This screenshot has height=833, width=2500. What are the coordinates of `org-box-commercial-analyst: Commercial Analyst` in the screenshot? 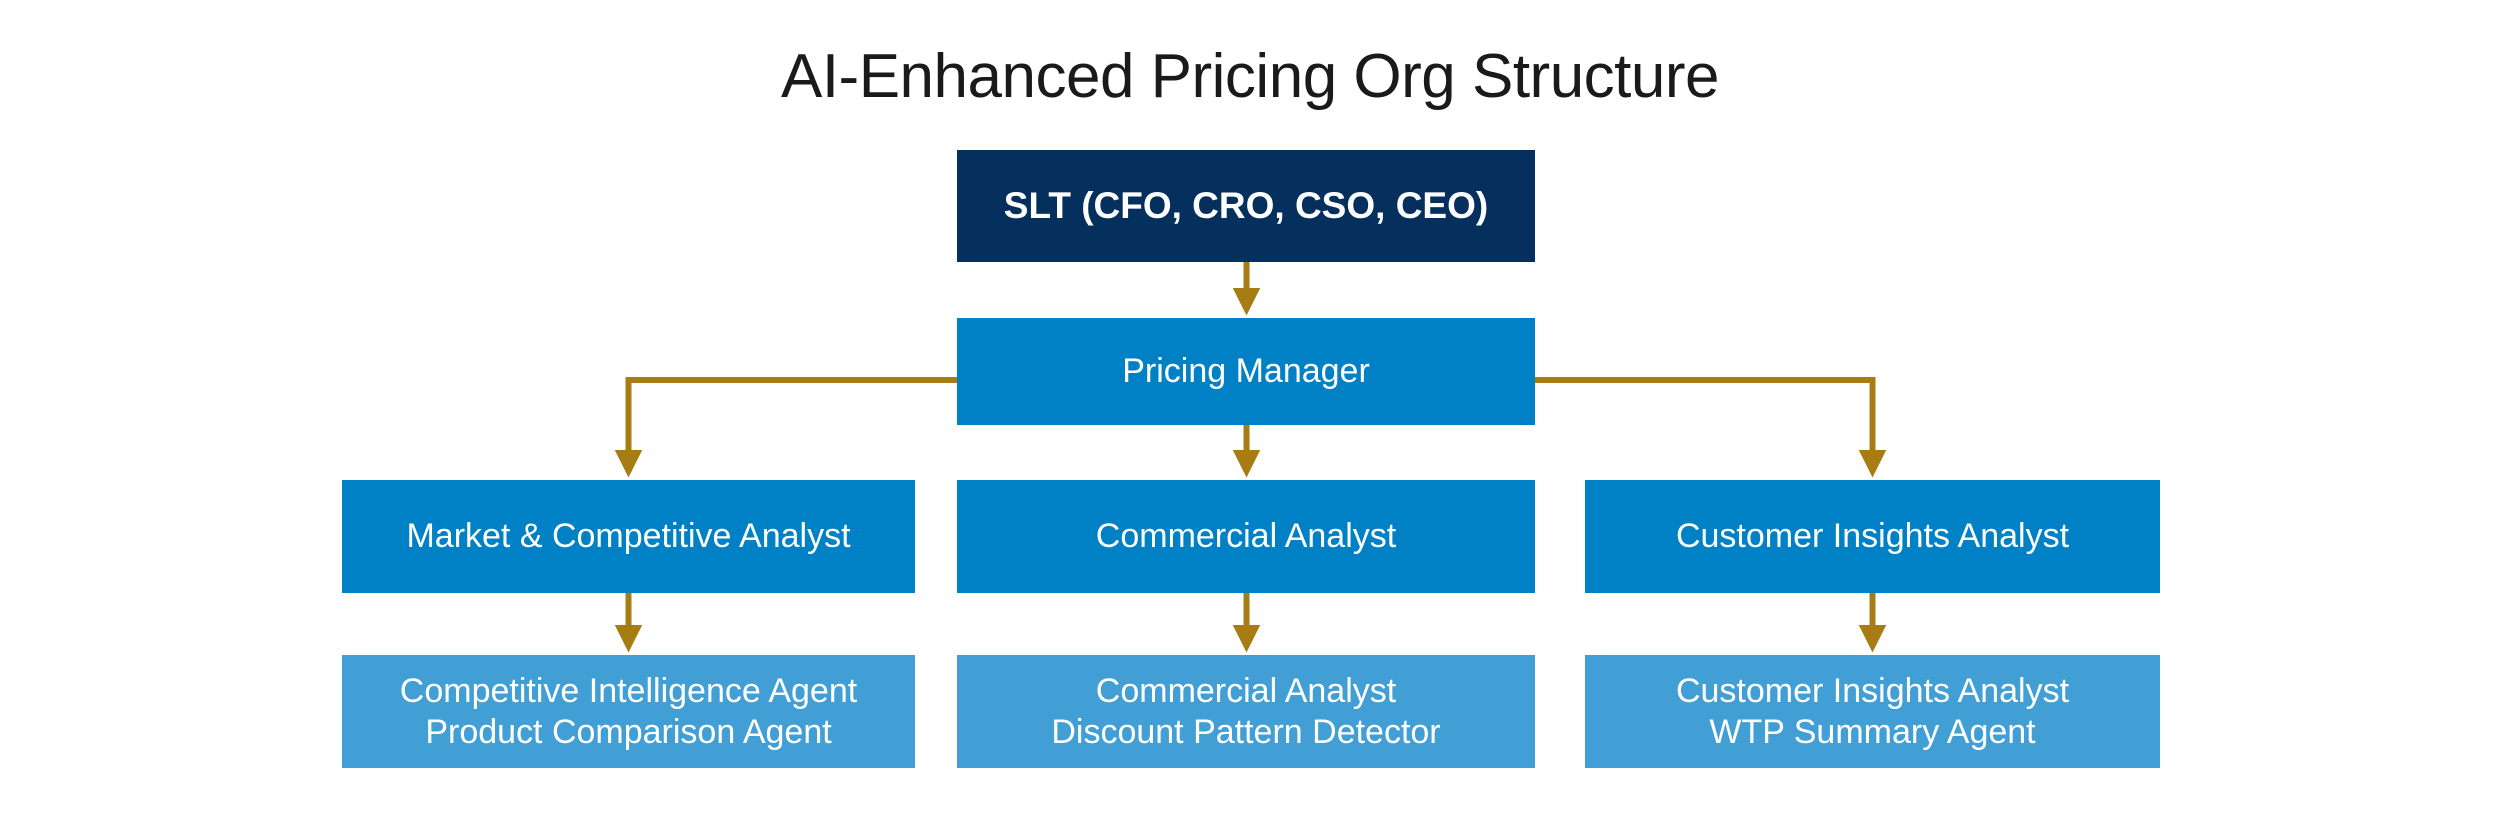 It's located at (1246, 536).